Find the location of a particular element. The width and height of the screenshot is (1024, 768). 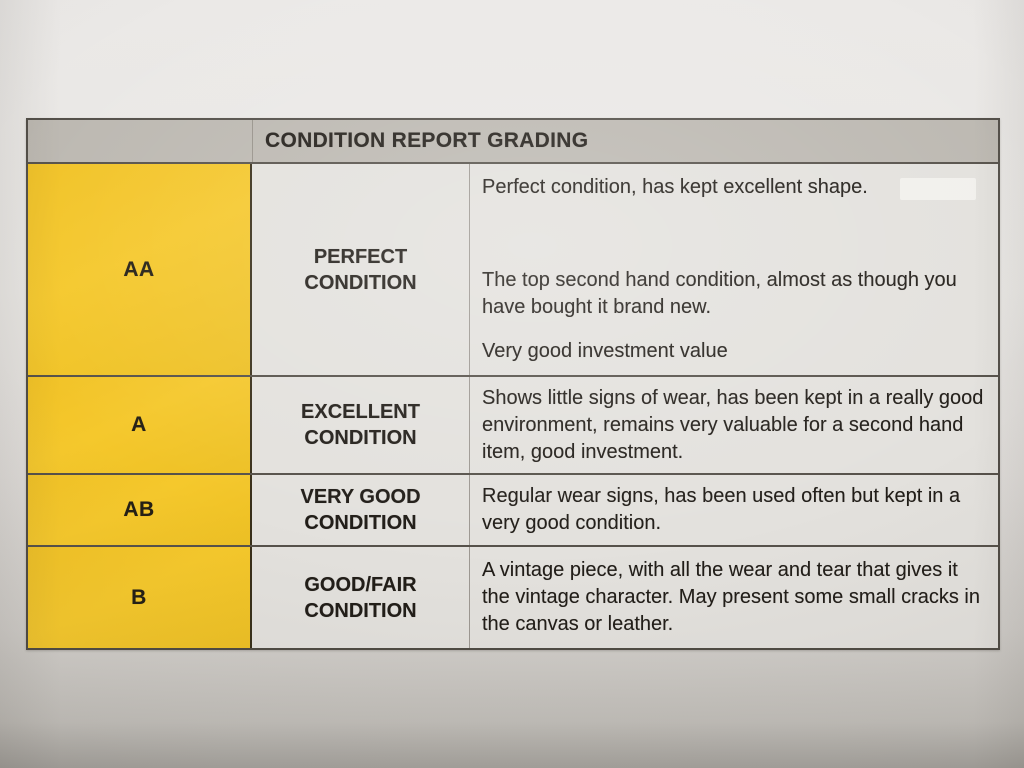

condition-name-cell: PERFECT CONDITION is located at coordinates (361, 269).